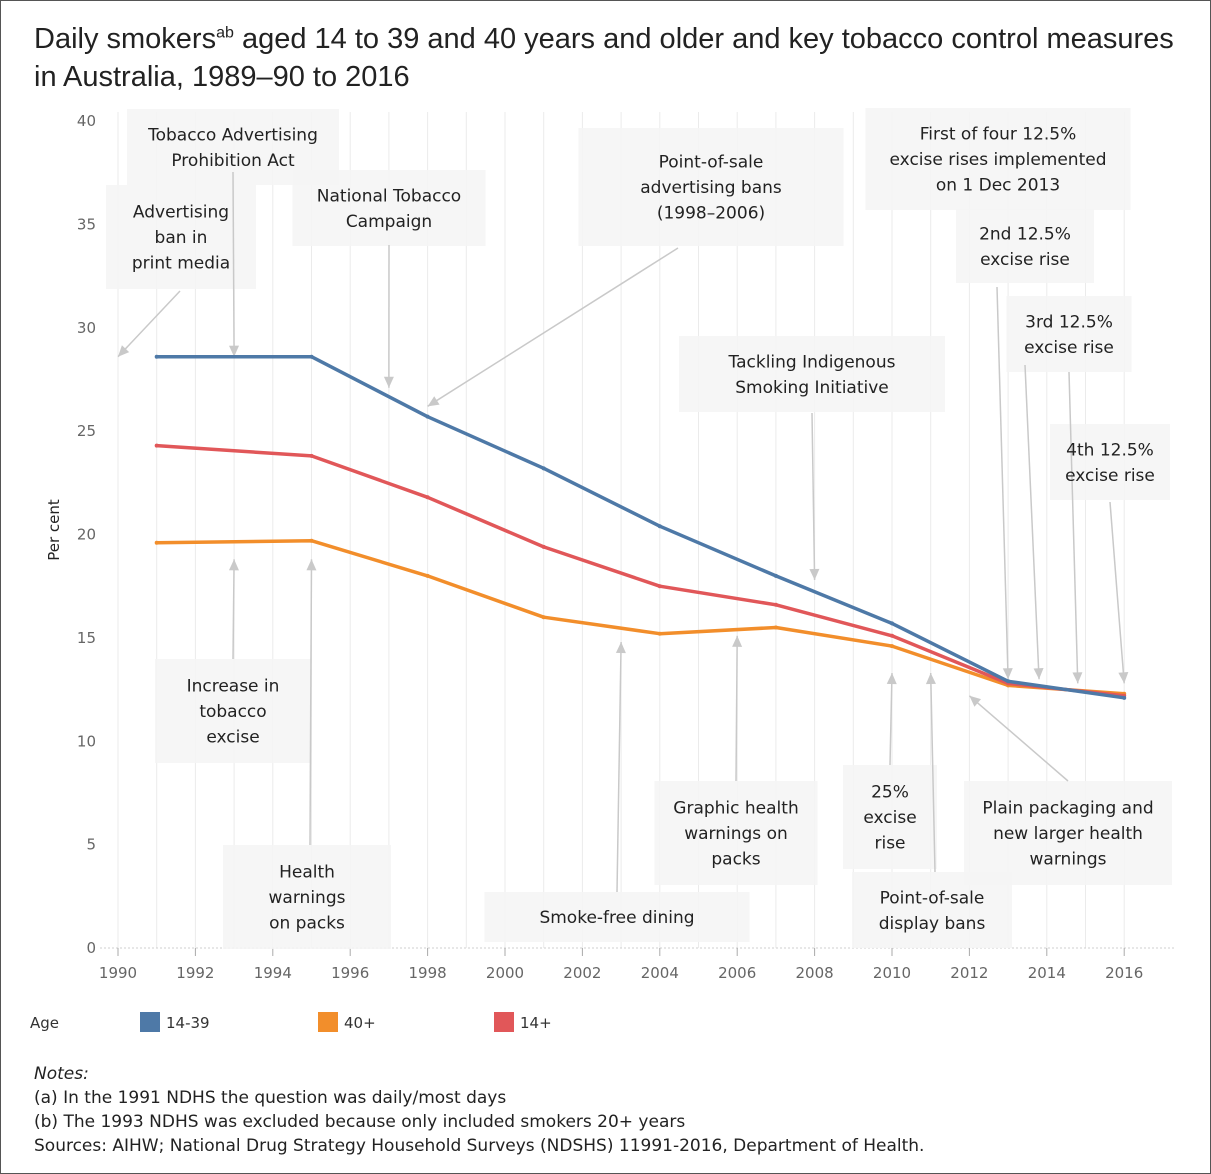 This screenshot has height=1174, width=1211. I want to click on x-tick-label-1994: 1994, so click(273, 973).